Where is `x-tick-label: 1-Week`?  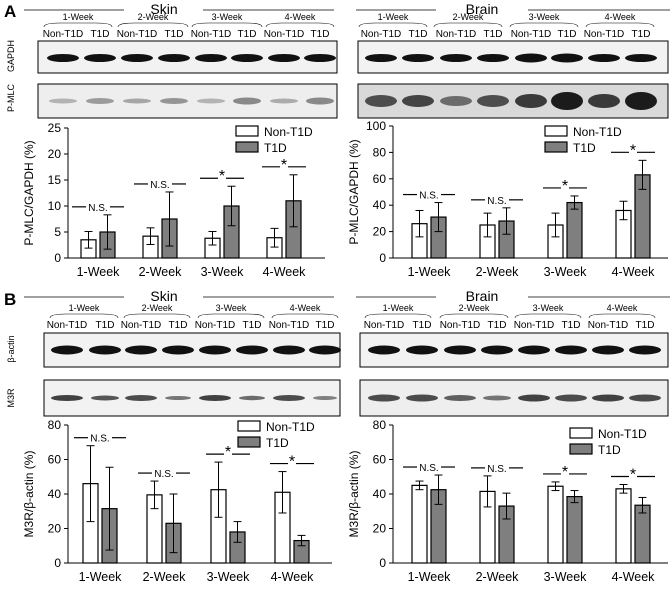
x-tick-label: 1-Week is located at coordinates (101, 577).